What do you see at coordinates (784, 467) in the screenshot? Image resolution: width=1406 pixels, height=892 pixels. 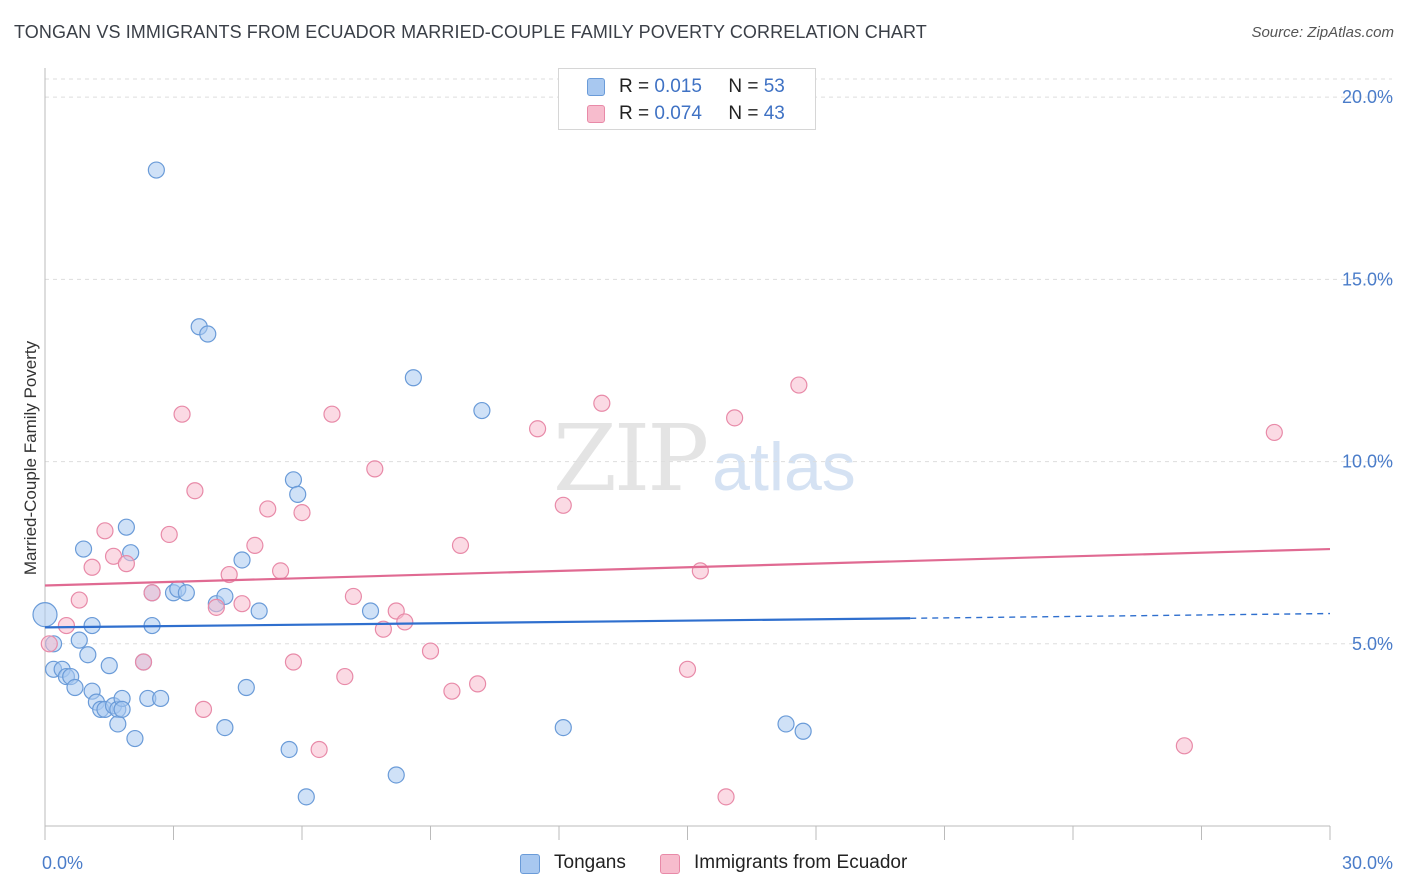 I see `watermark-atlas: atlas` at bounding box center [784, 467].